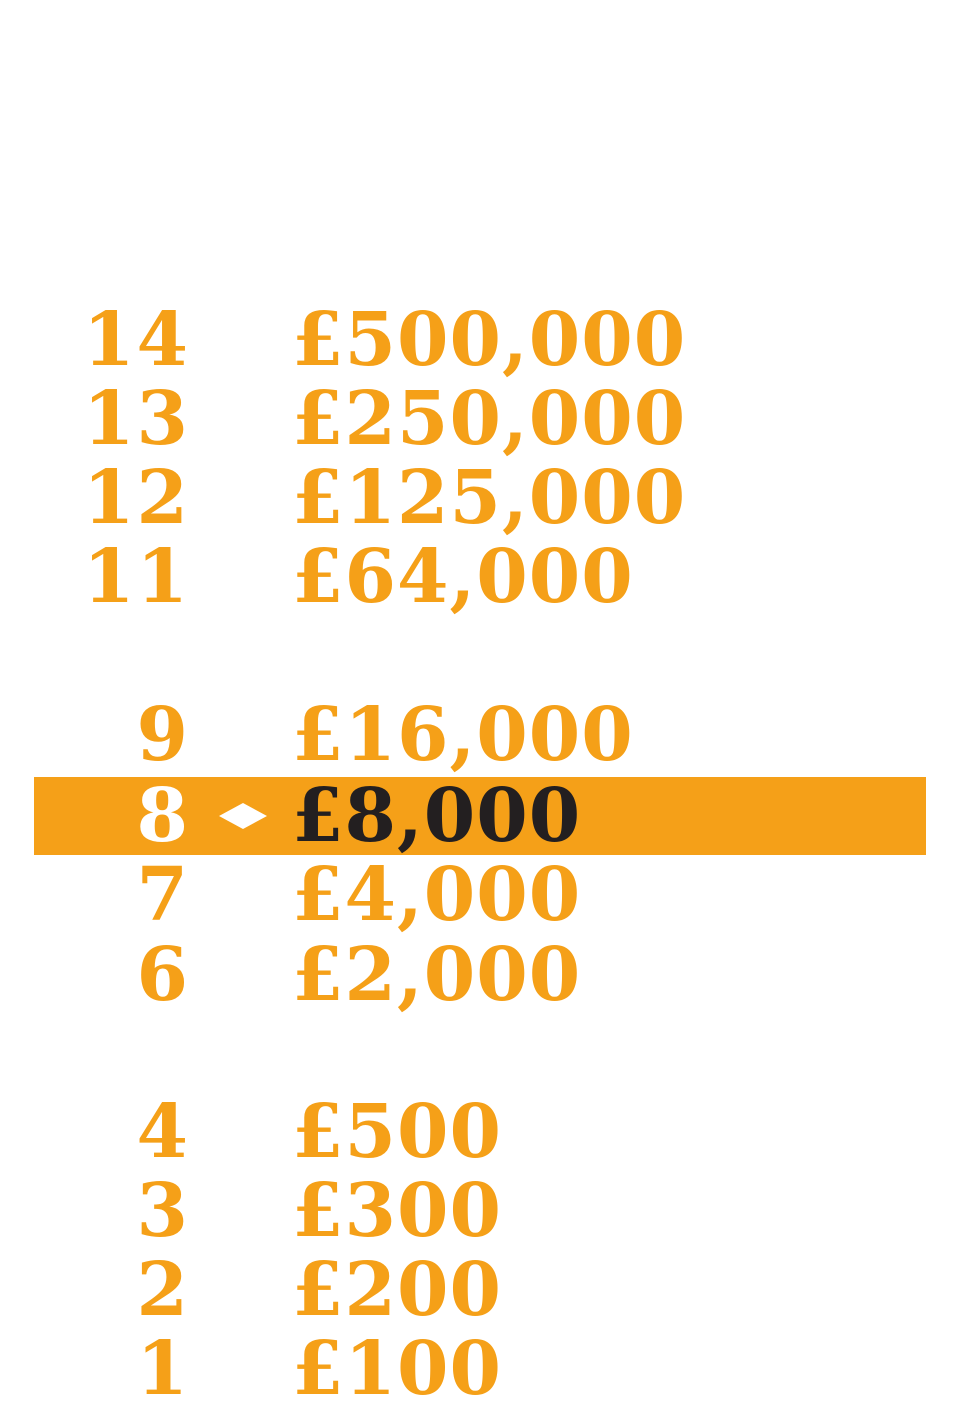 The height and width of the screenshot is (1412, 957). What do you see at coordinates (136, 577) in the screenshot?
I see `level-number: 11` at bounding box center [136, 577].